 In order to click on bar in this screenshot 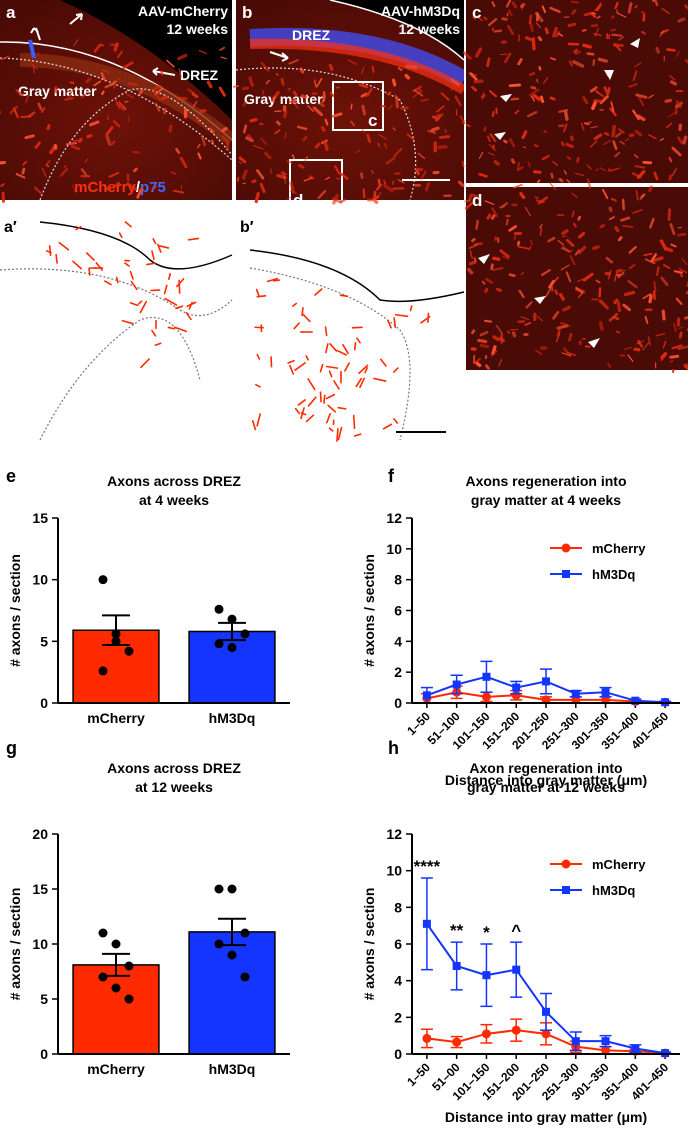, I will do `click(232, 667)`.